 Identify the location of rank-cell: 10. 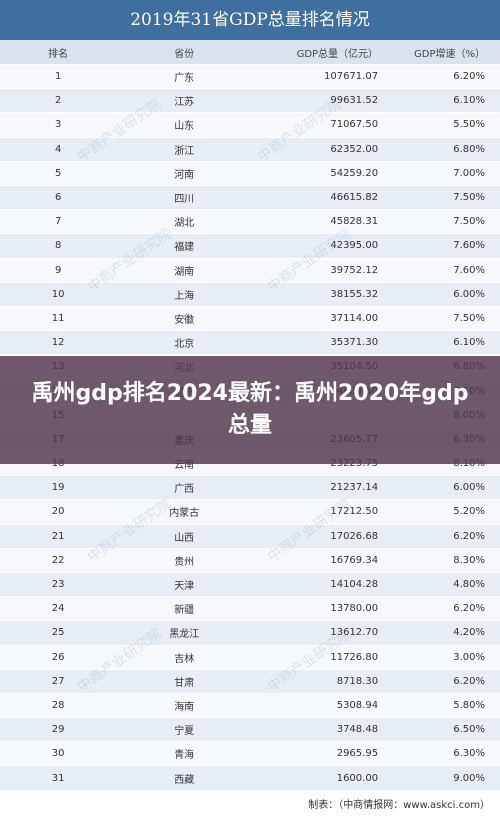
(58, 294).